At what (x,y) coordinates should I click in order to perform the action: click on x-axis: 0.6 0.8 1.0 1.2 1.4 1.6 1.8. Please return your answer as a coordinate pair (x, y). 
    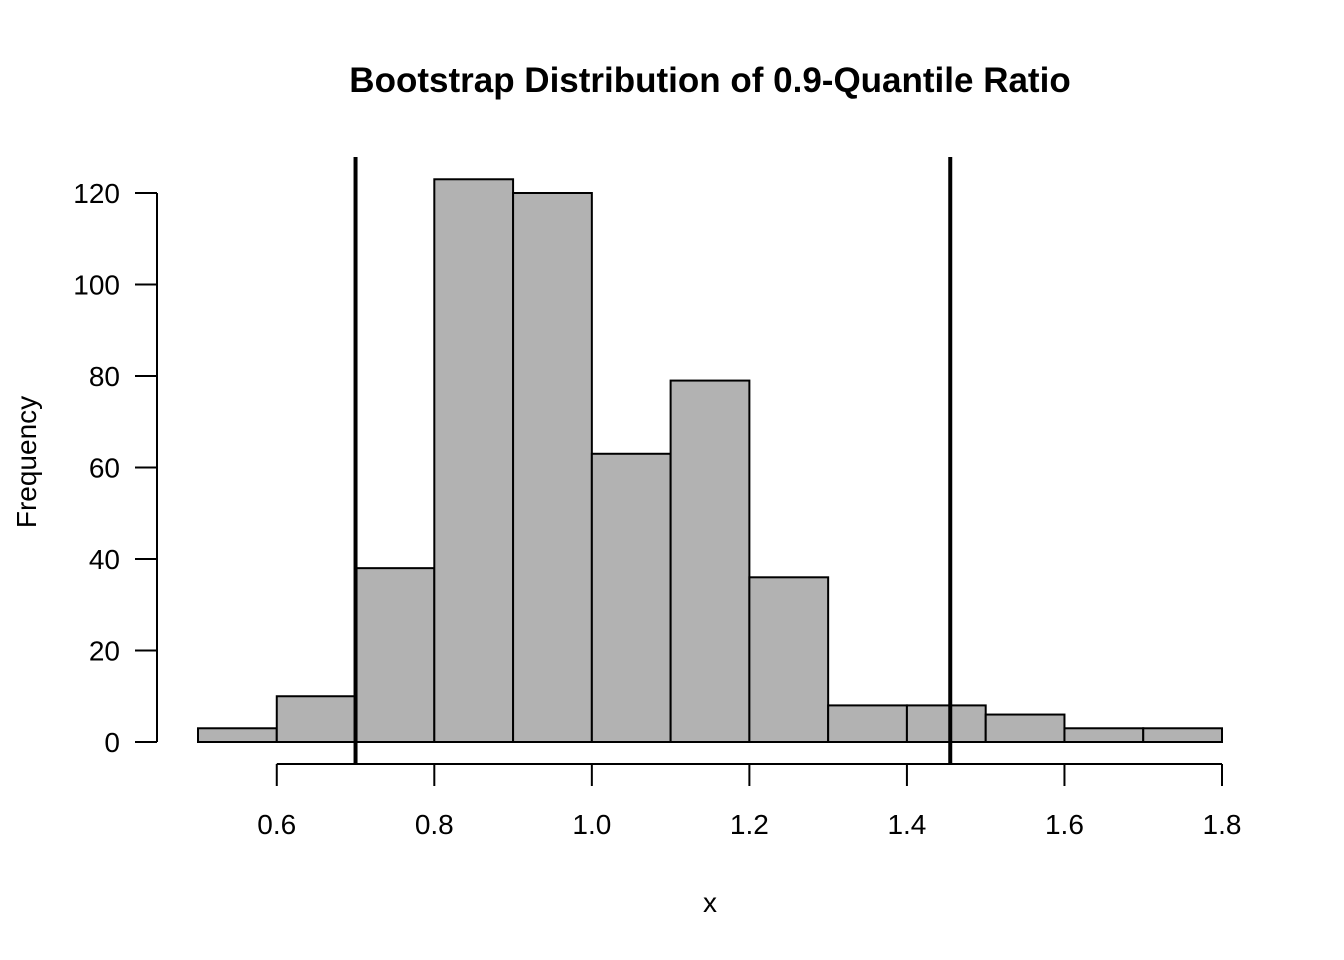
    Looking at the image, I should click on (749, 801).